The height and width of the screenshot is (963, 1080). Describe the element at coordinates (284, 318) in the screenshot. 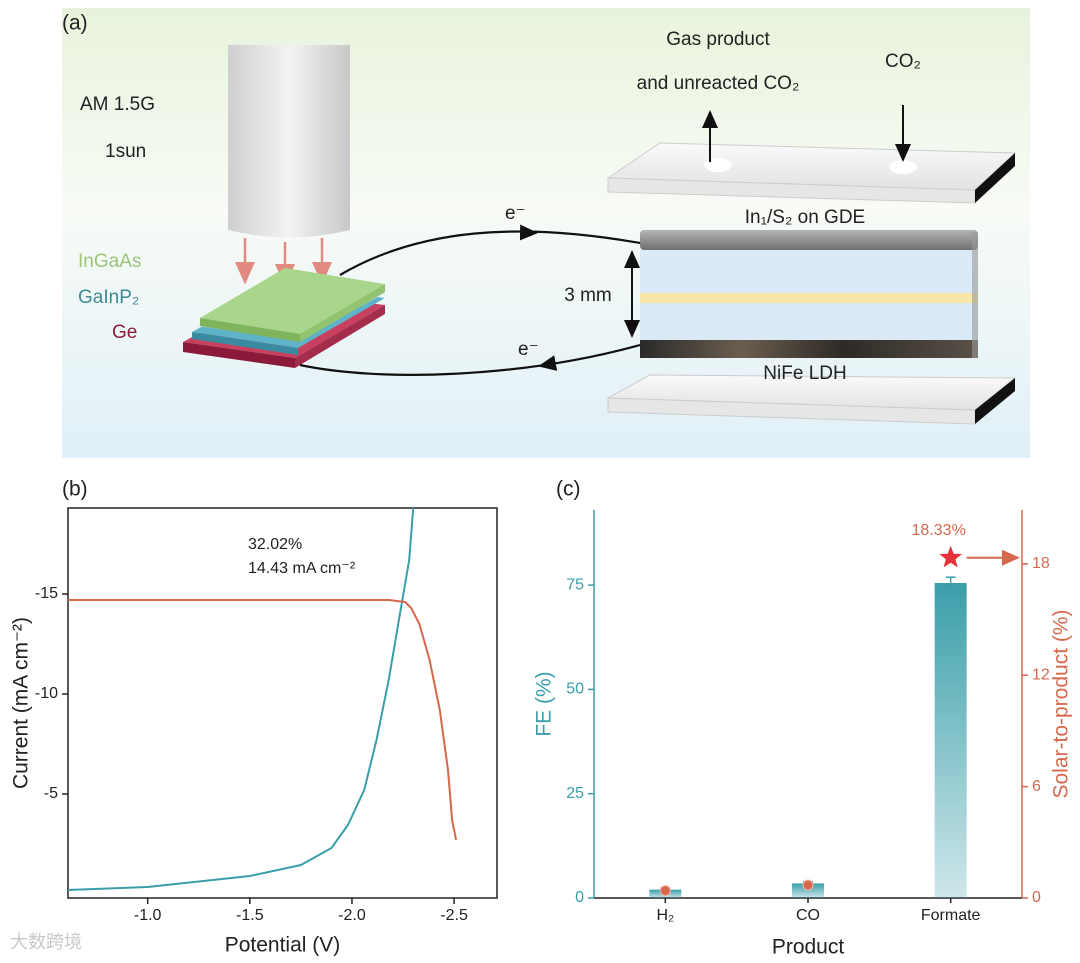

I see `solar-cell` at that location.